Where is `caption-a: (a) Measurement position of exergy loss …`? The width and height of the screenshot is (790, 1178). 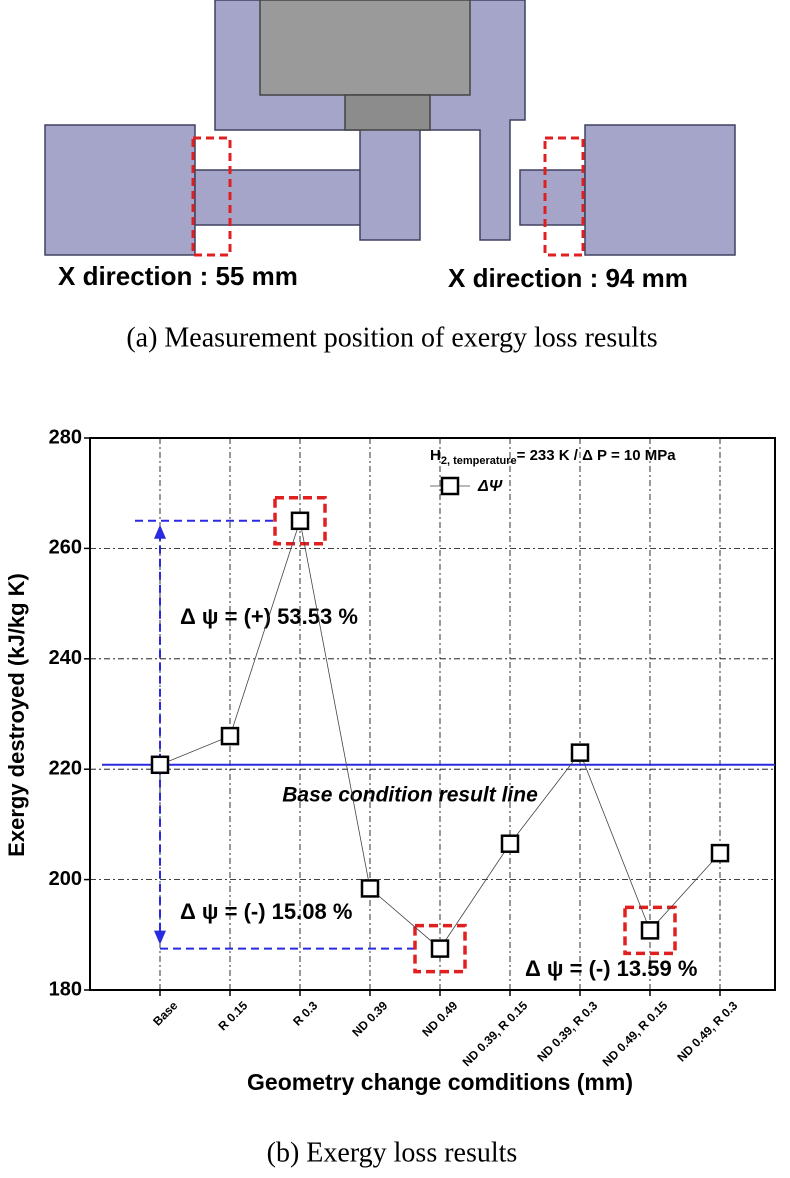 caption-a: (a) Measurement position of exergy loss … is located at coordinates (391, 337).